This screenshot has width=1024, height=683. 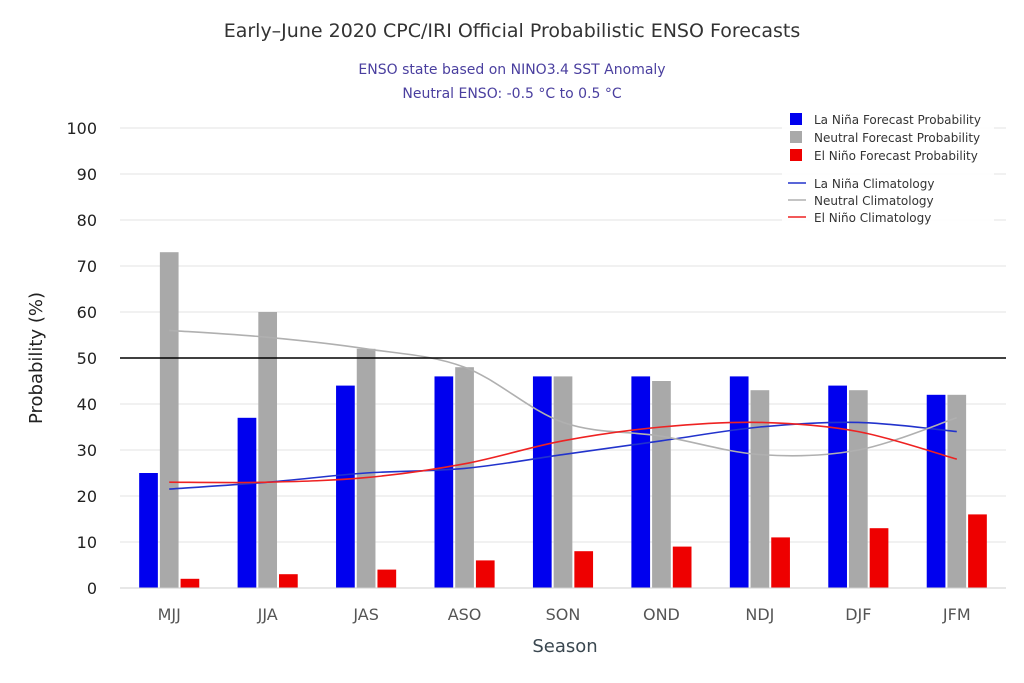 I want to click on y-tick-label: 90, so click(x=87, y=174).